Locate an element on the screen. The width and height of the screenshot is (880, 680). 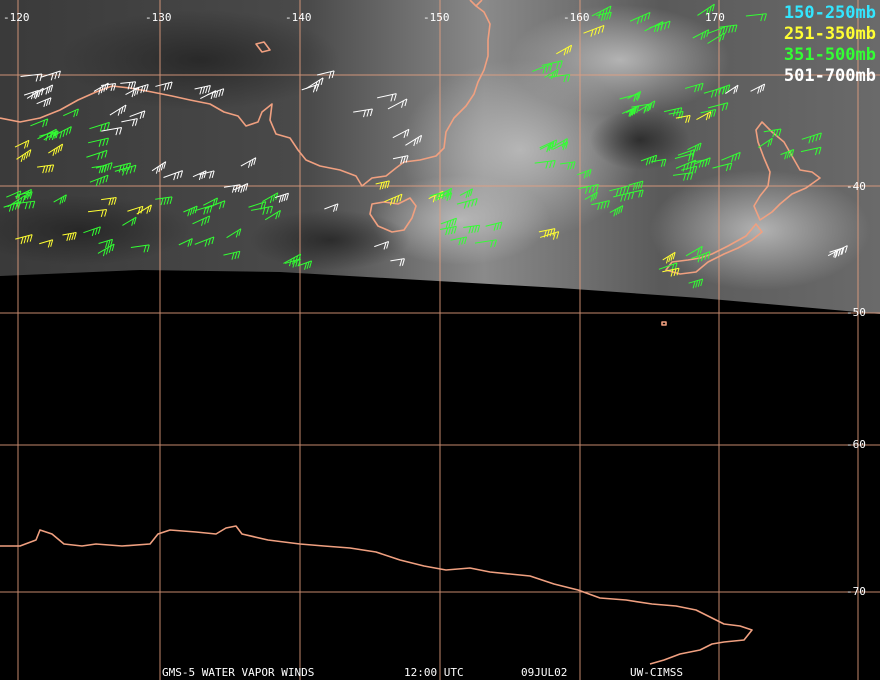
footer-product: GMS-5 WATER VAPOR WINDS is located at coordinates (238, 672).